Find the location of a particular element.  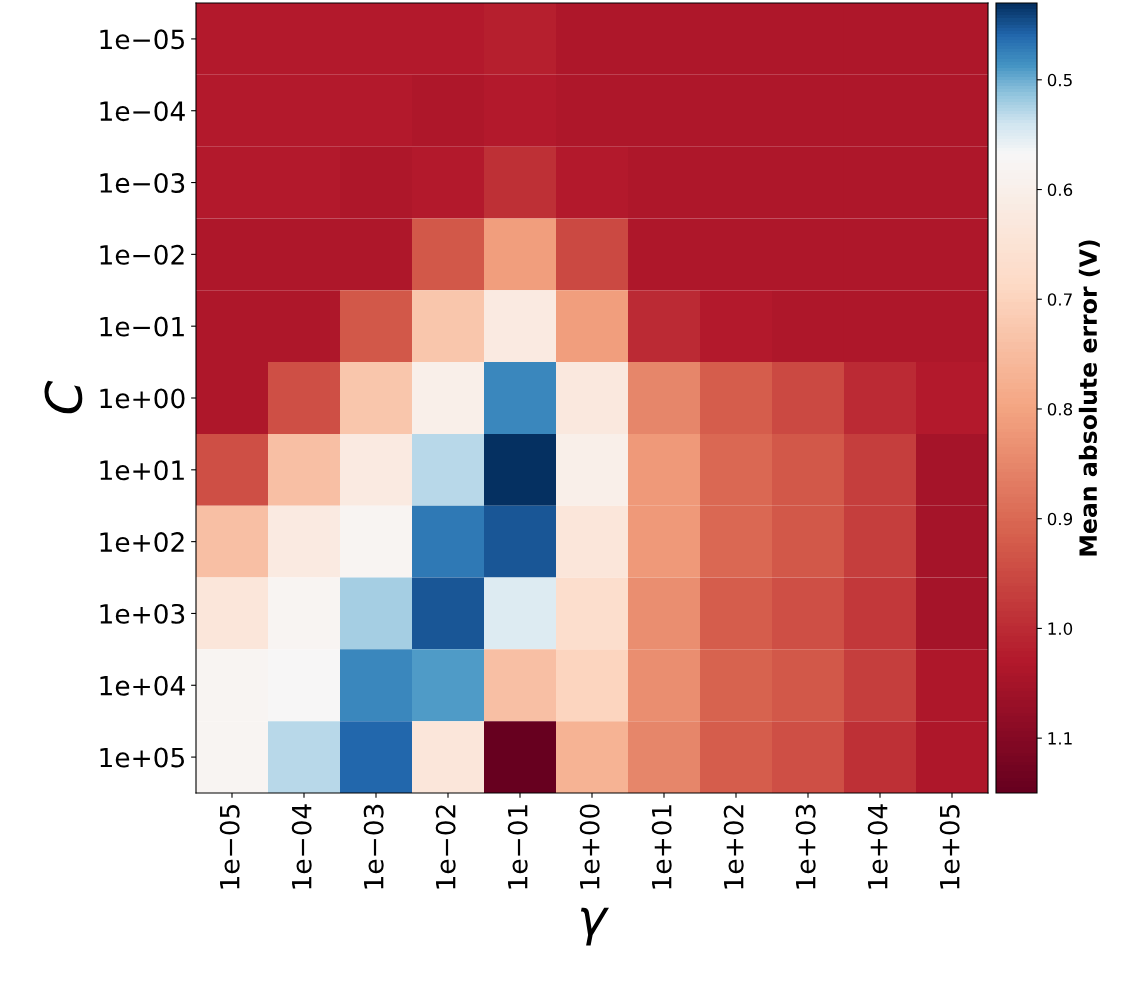

y-tick-label: 1e+00 is located at coordinates (142, 398).